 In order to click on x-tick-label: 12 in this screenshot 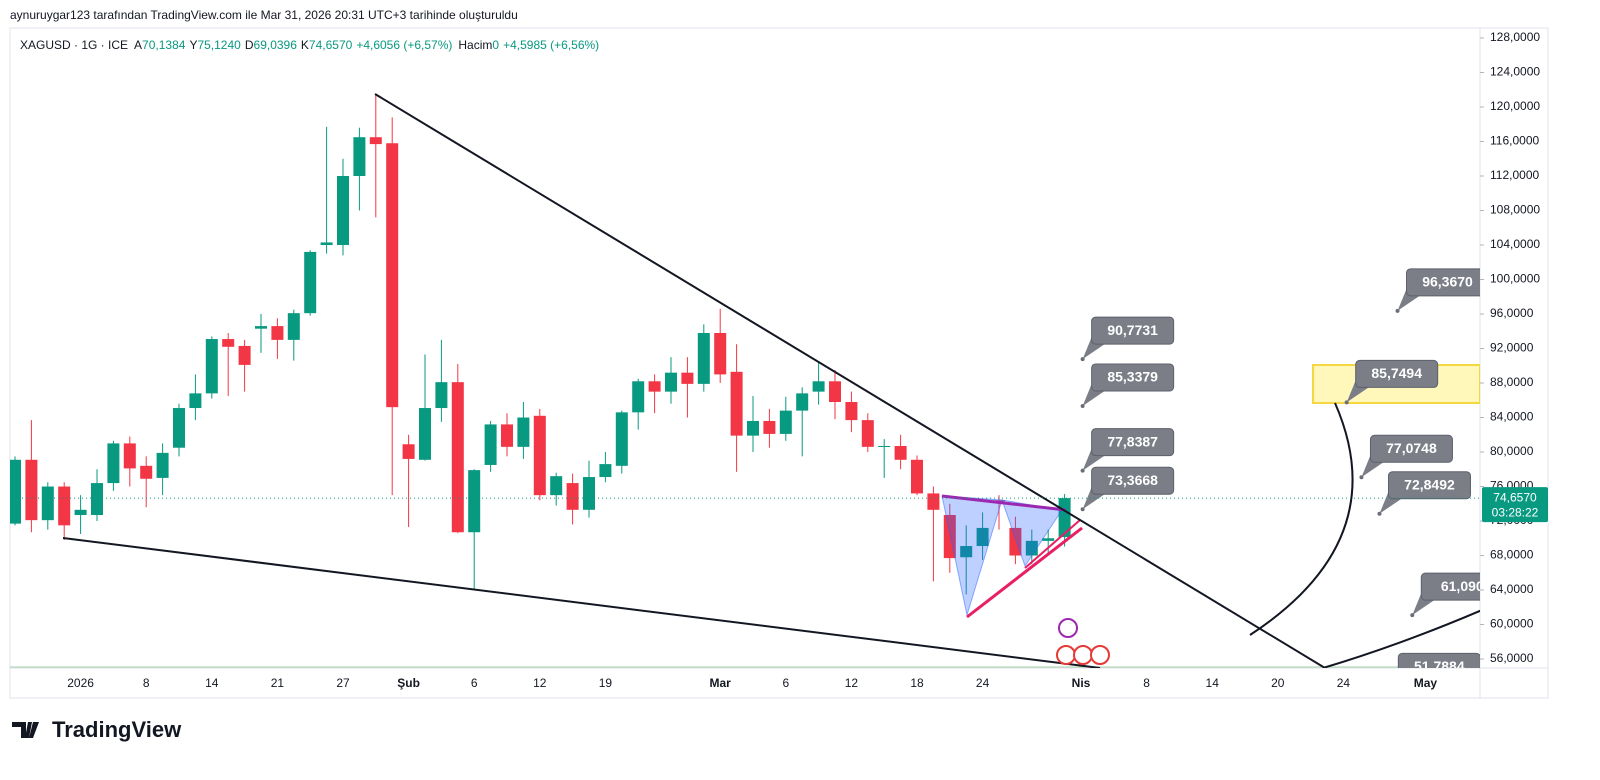, I will do `click(540, 683)`.